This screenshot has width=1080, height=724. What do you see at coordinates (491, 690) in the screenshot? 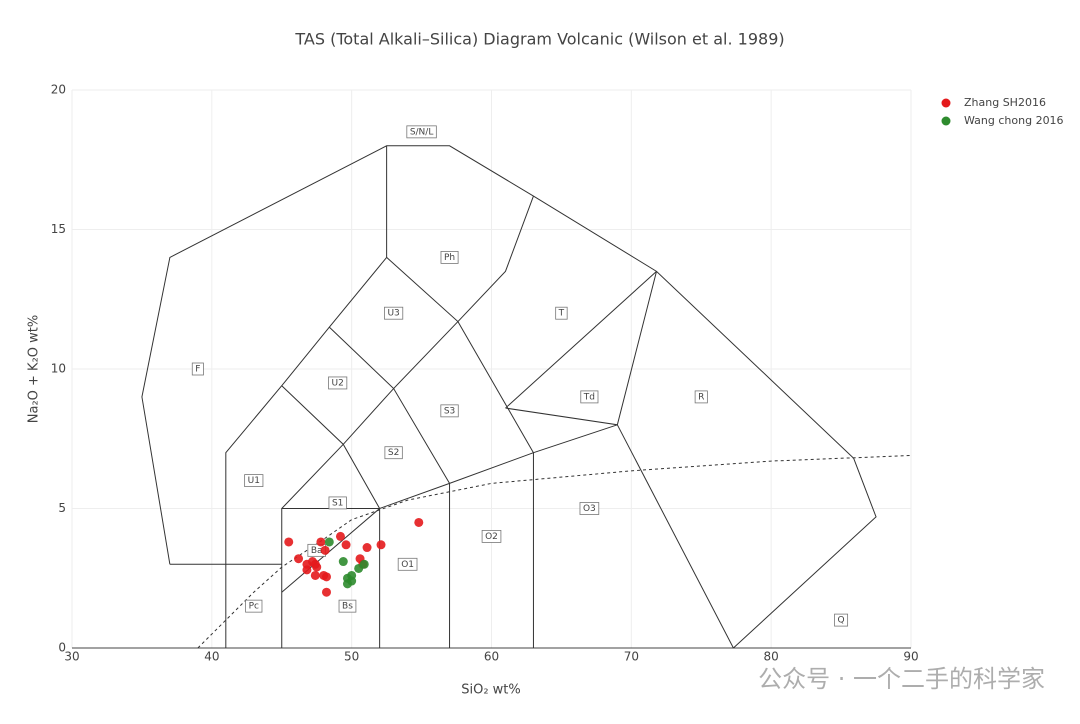
I see `x-axis-title: SiO₂ wt%` at bounding box center [491, 690].